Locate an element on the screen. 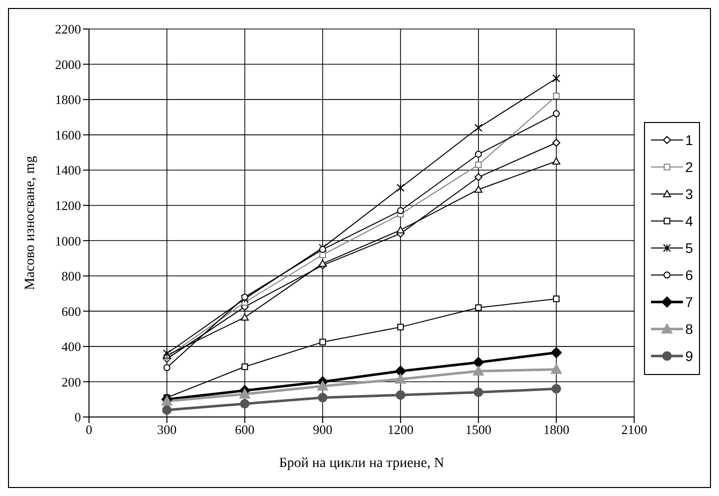 Image resolution: width=719 pixels, height=496 pixels. y-tick-label: 800 is located at coordinates (71, 276).